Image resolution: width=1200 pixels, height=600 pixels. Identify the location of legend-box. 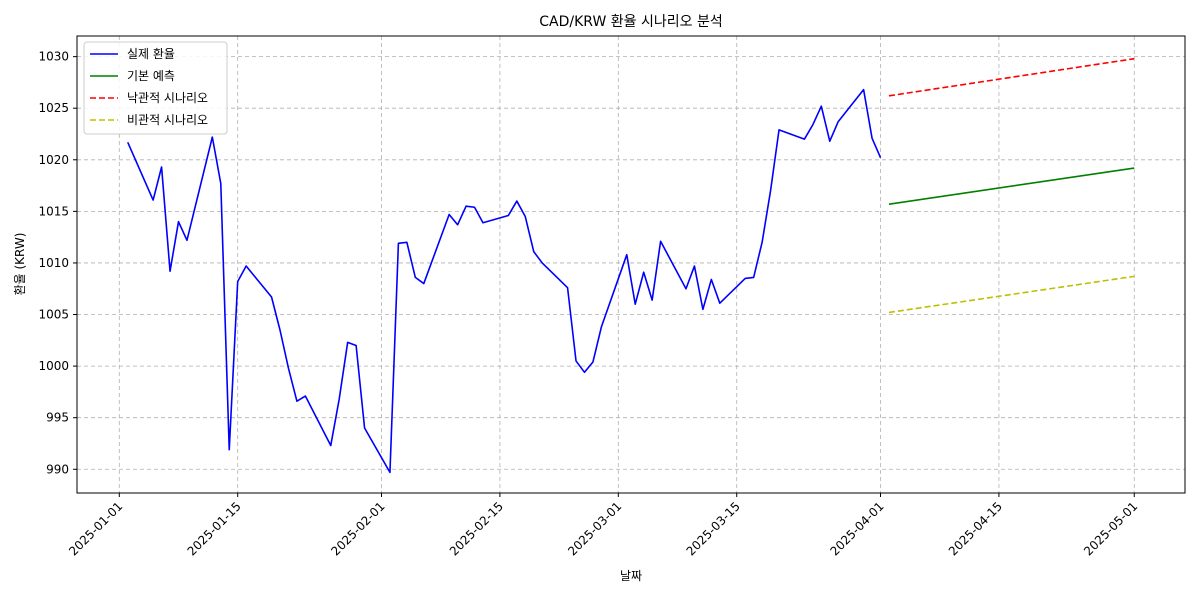
(155, 88).